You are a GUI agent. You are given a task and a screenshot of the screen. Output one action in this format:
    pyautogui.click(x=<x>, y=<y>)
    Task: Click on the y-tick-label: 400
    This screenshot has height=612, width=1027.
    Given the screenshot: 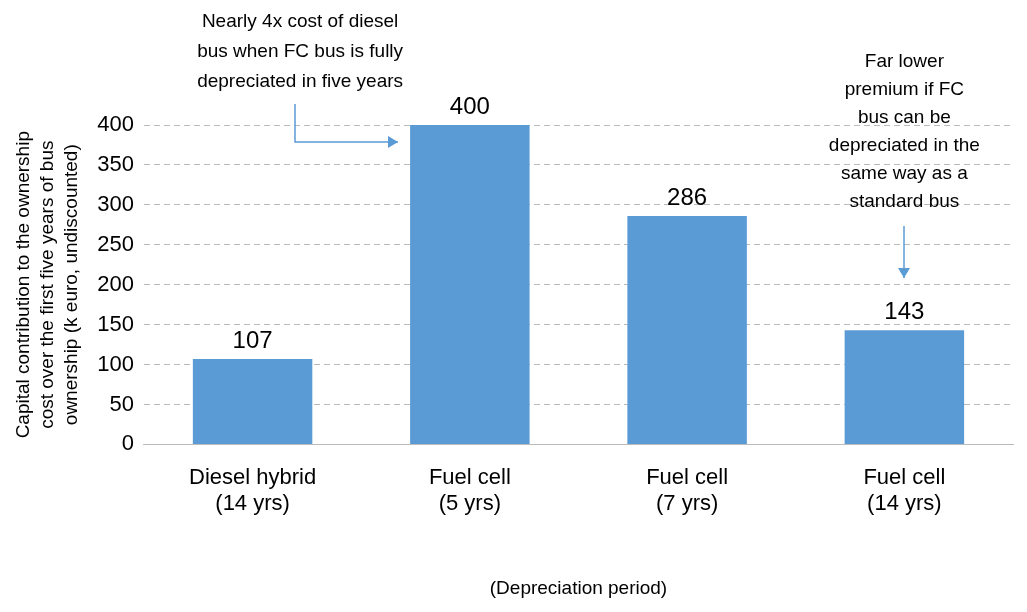 What is the action you would take?
    pyautogui.click(x=115, y=124)
    